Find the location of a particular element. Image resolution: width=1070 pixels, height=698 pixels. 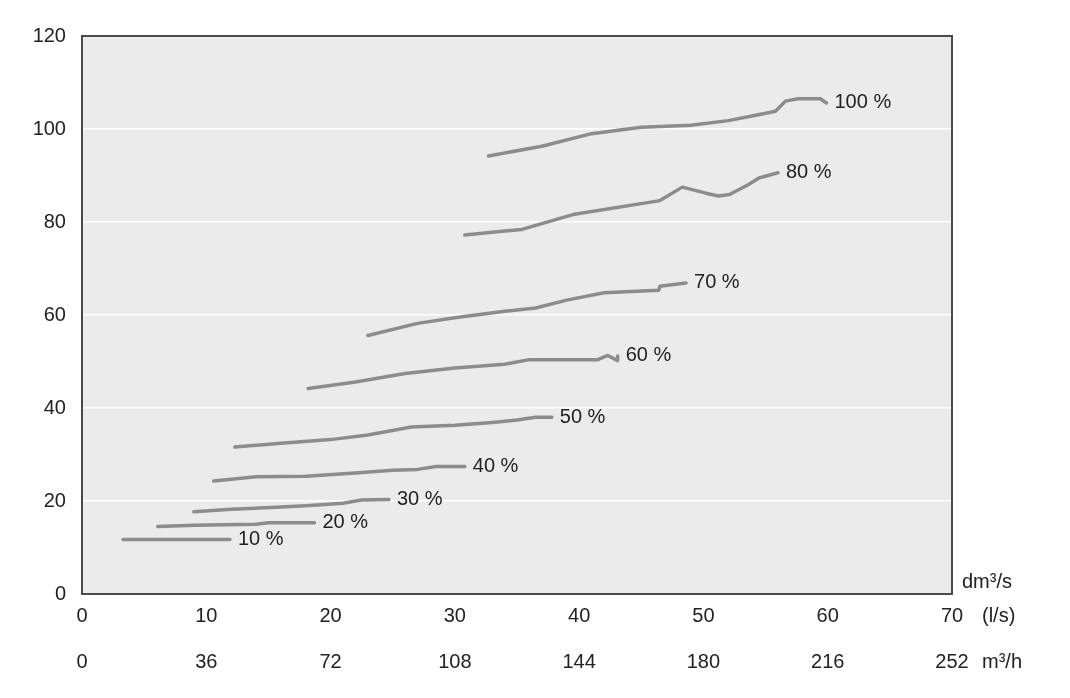

series-label: 20 % is located at coordinates (345, 521).